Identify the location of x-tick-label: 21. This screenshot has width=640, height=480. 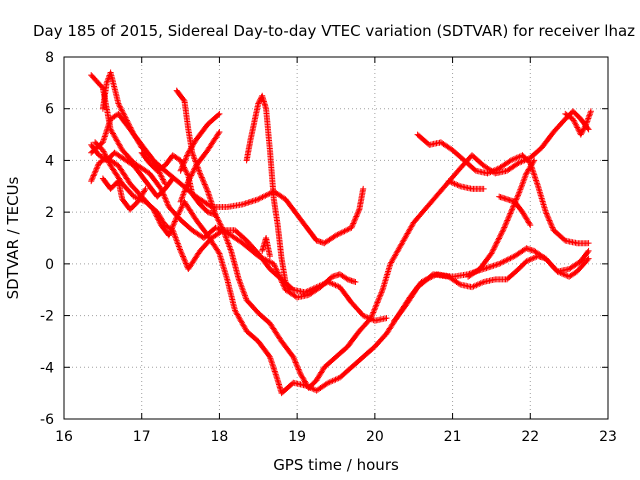
(453, 437).